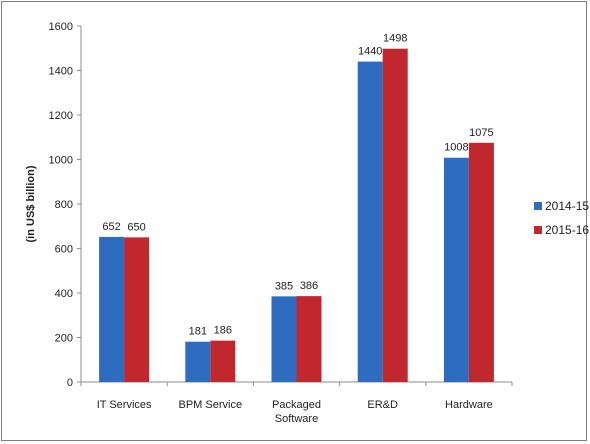 The image size is (590, 444). What do you see at coordinates (561, 218) in the screenshot?
I see `legend: 2014-15 2015-16` at bounding box center [561, 218].